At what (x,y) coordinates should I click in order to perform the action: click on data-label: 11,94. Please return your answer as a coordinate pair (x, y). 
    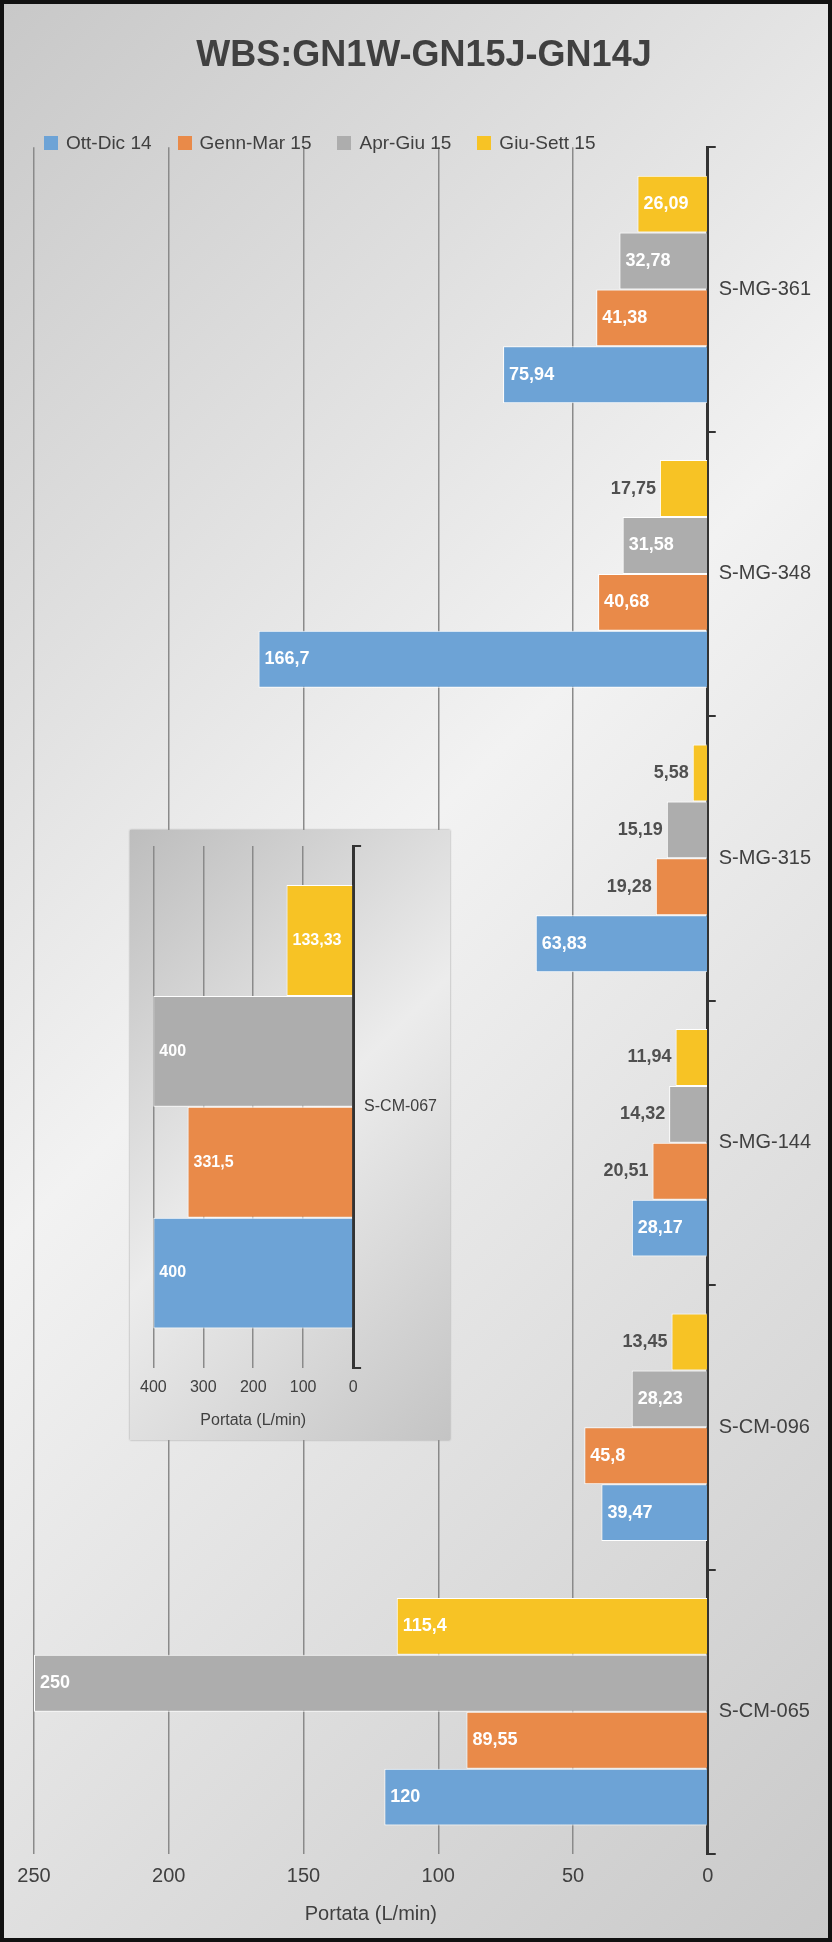
    Looking at the image, I should click on (649, 1056).